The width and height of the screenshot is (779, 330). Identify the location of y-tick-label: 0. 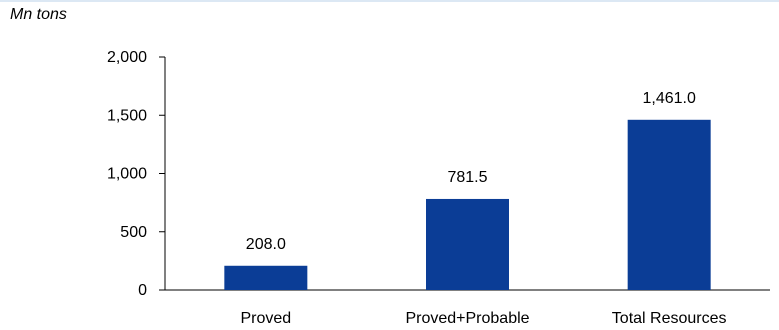
(142, 290).